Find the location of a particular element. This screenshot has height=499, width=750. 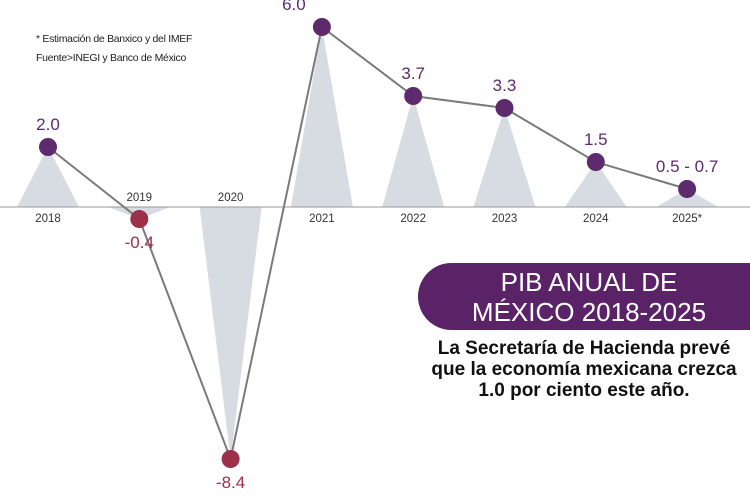

triangle-2023 is located at coordinates (504, 157).